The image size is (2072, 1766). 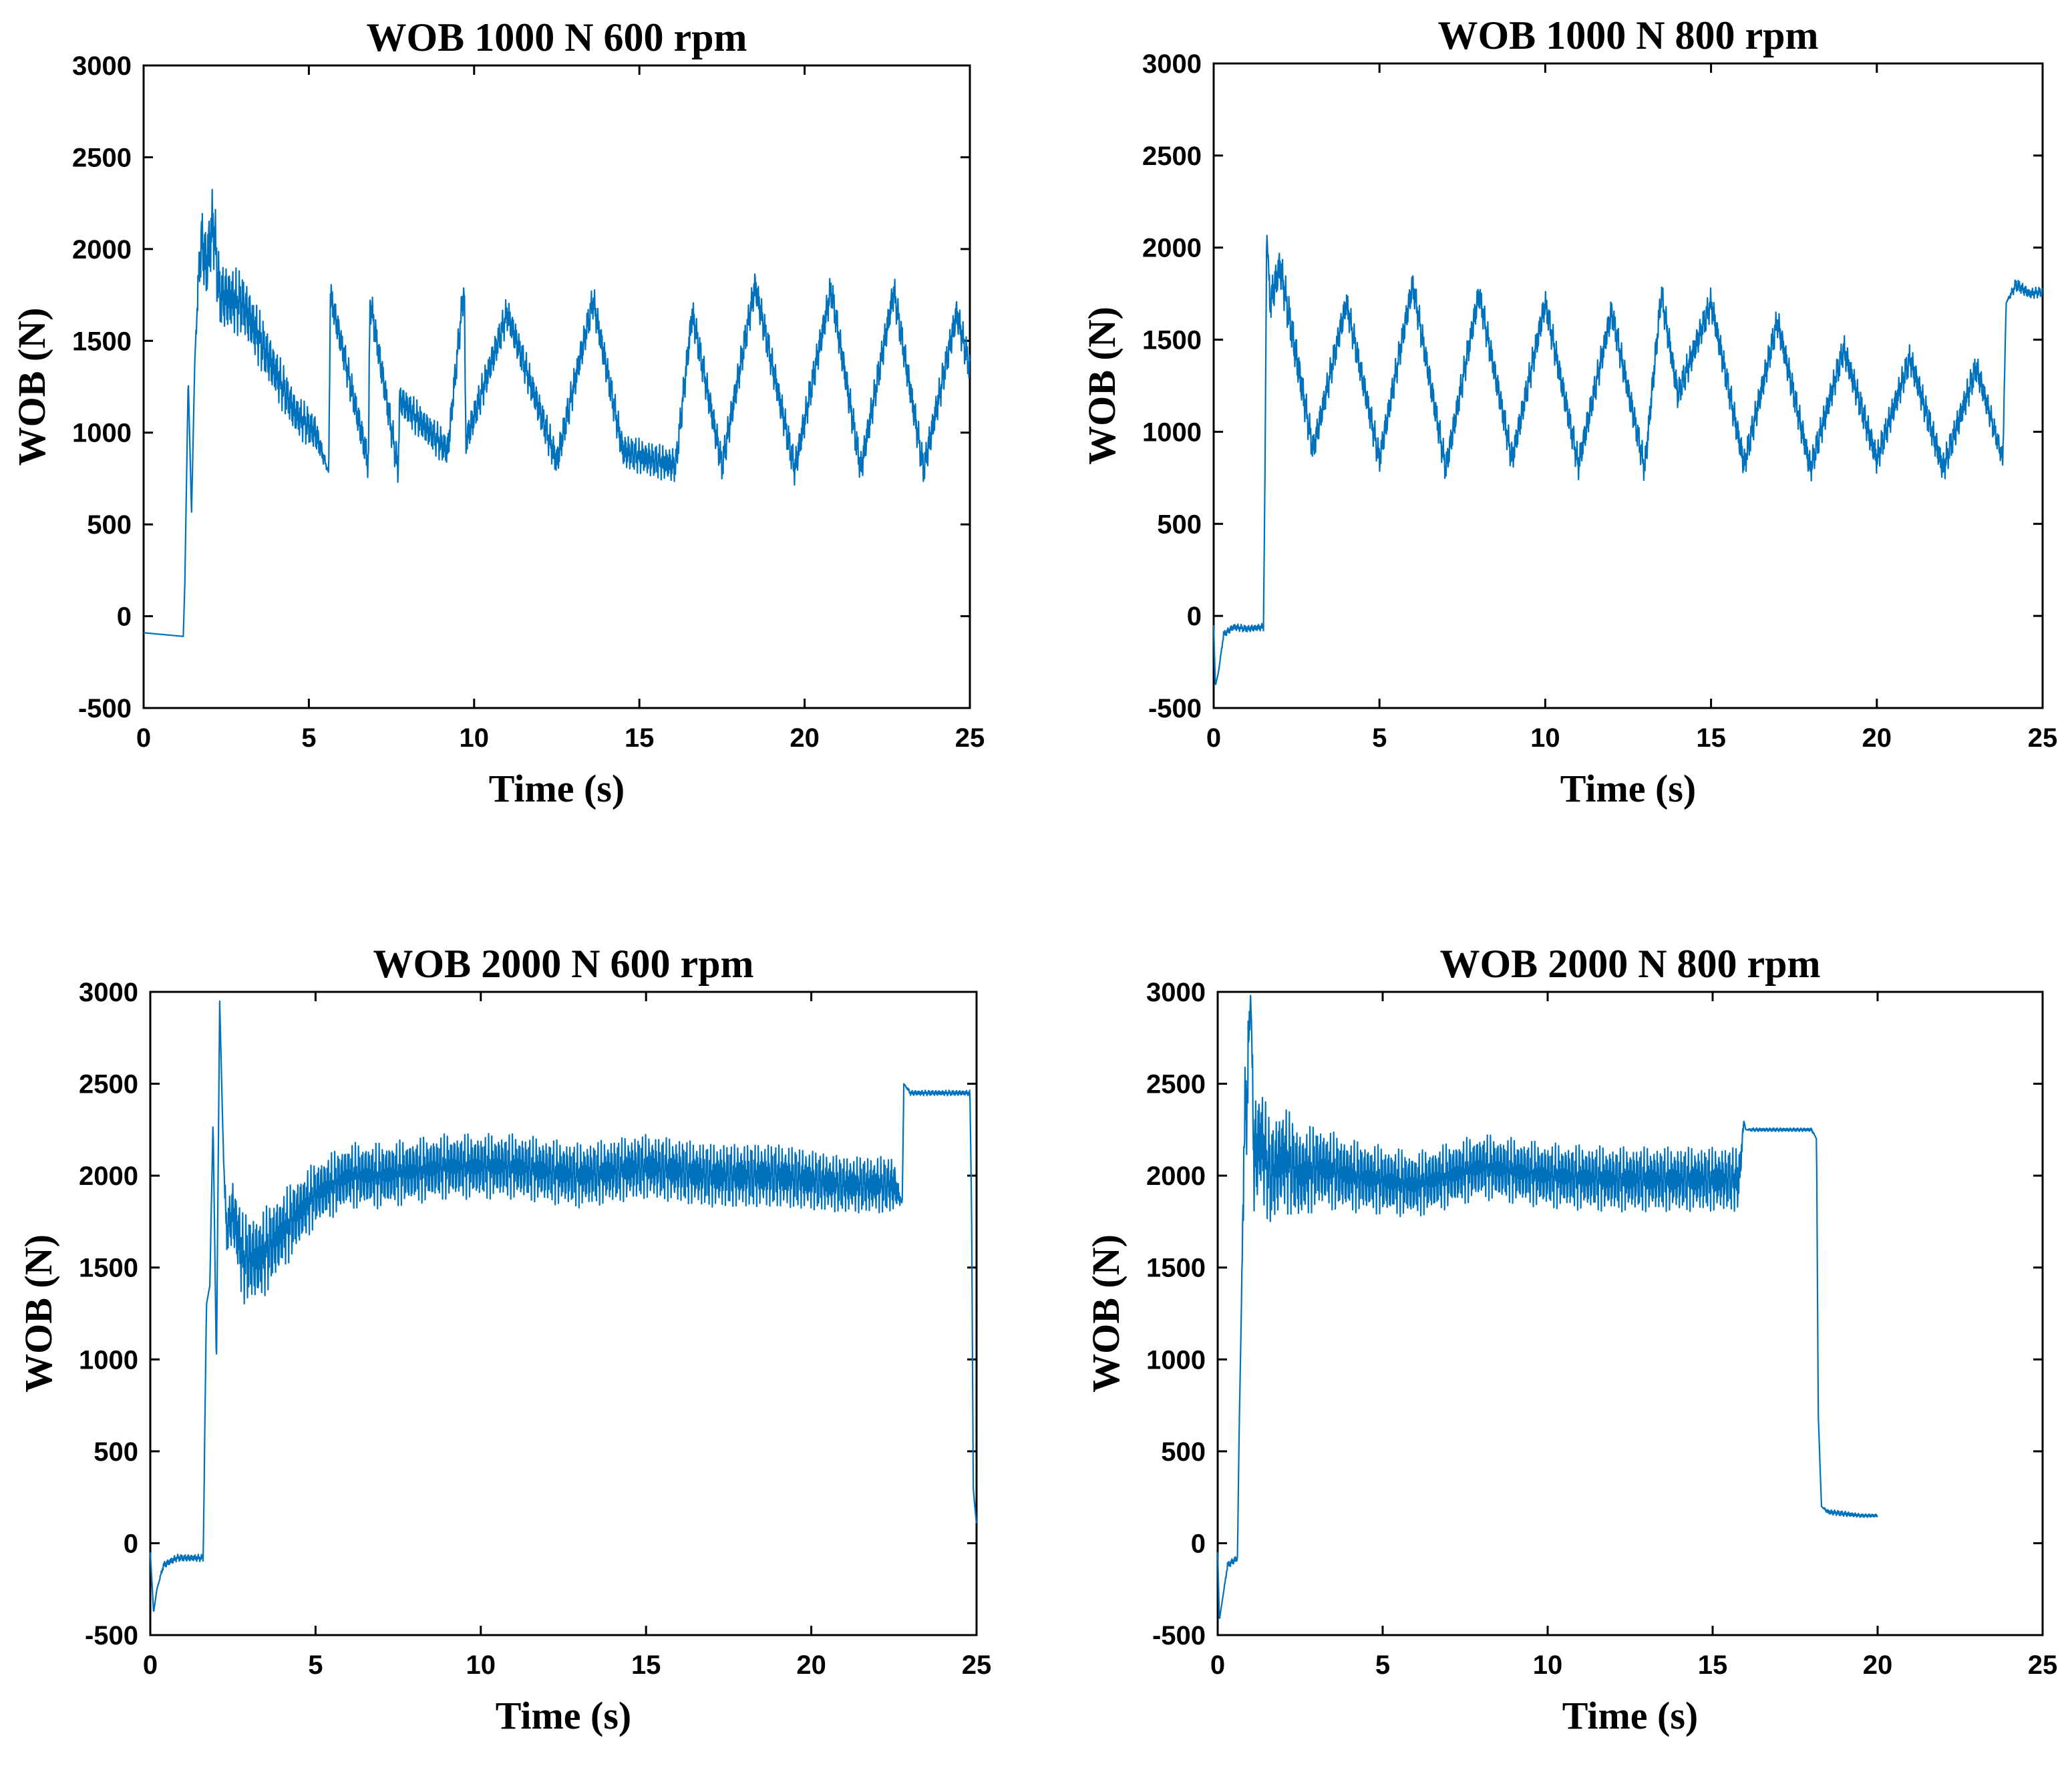 What do you see at coordinates (1628, 35) in the screenshot?
I see `chart-title: WOB 1000 N 800 rpm` at bounding box center [1628, 35].